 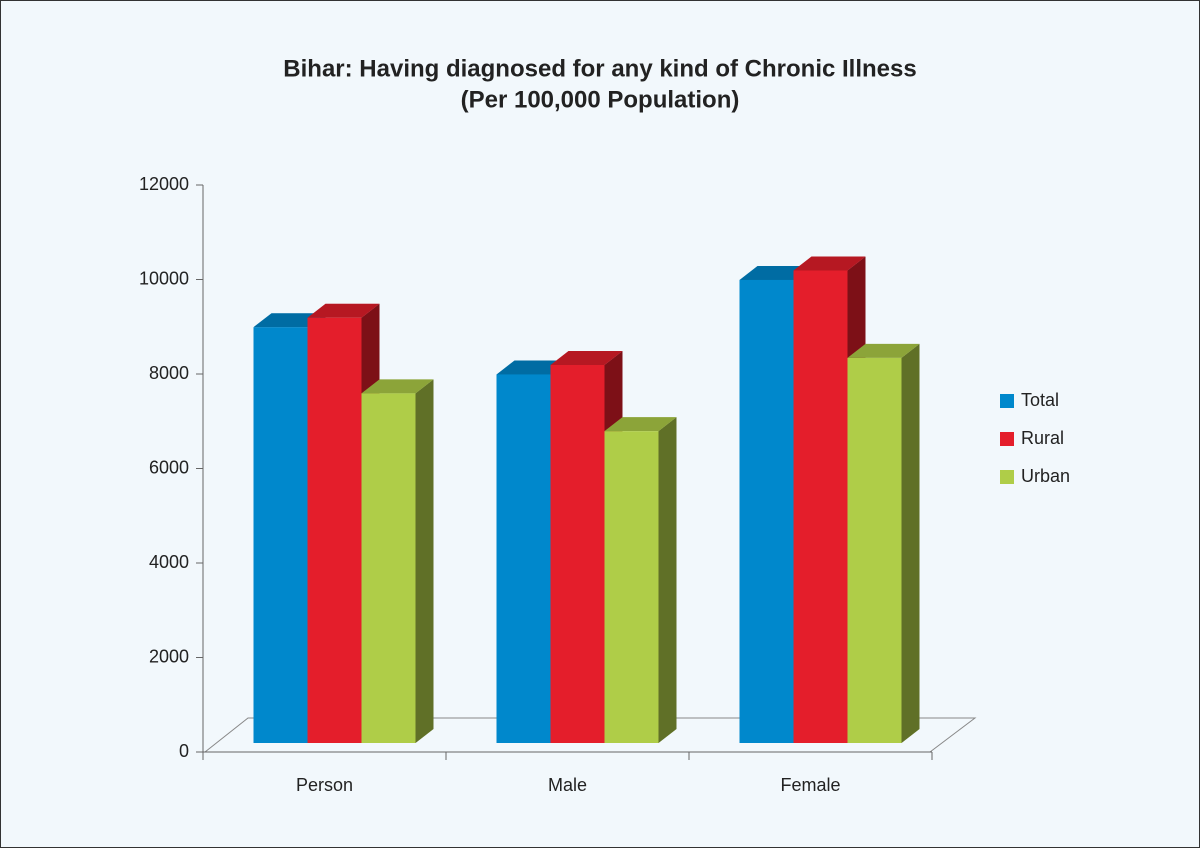 I want to click on chart-subtitle: (Per 100,000 Population), so click(x=600, y=99).